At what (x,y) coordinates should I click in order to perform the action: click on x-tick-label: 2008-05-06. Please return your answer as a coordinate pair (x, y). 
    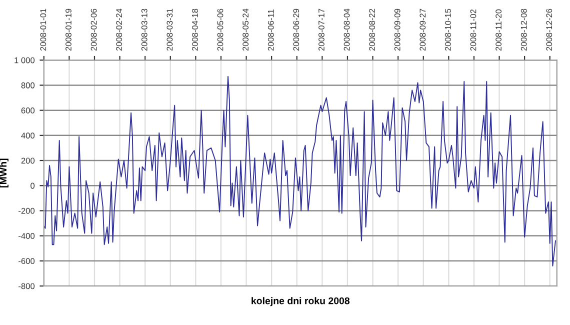
    Looking at the image, I should click on (220, 29).